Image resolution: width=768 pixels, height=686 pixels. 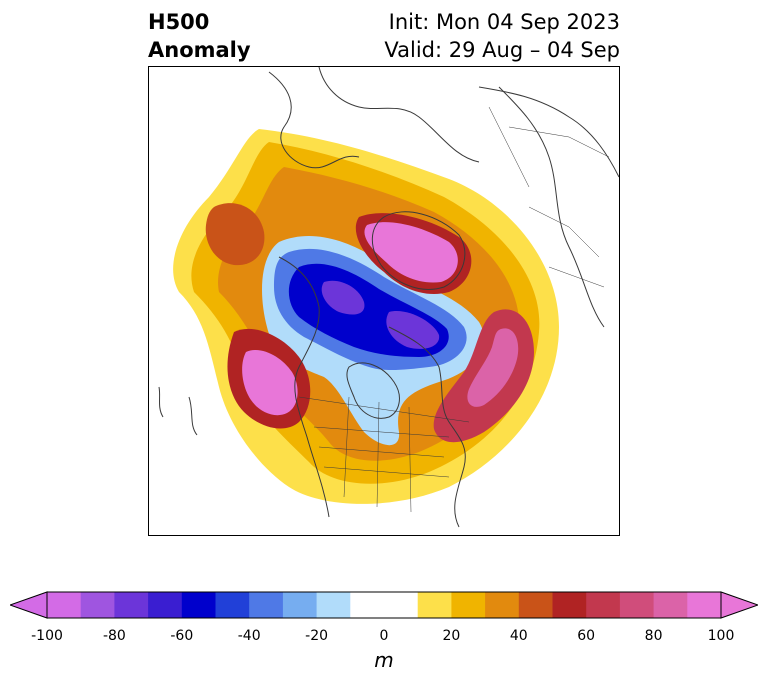 What do you see at coordinates (114, 636) in the screenshot?
I see `colorbar-tick-label: -80` at bounding box center [114, 636].